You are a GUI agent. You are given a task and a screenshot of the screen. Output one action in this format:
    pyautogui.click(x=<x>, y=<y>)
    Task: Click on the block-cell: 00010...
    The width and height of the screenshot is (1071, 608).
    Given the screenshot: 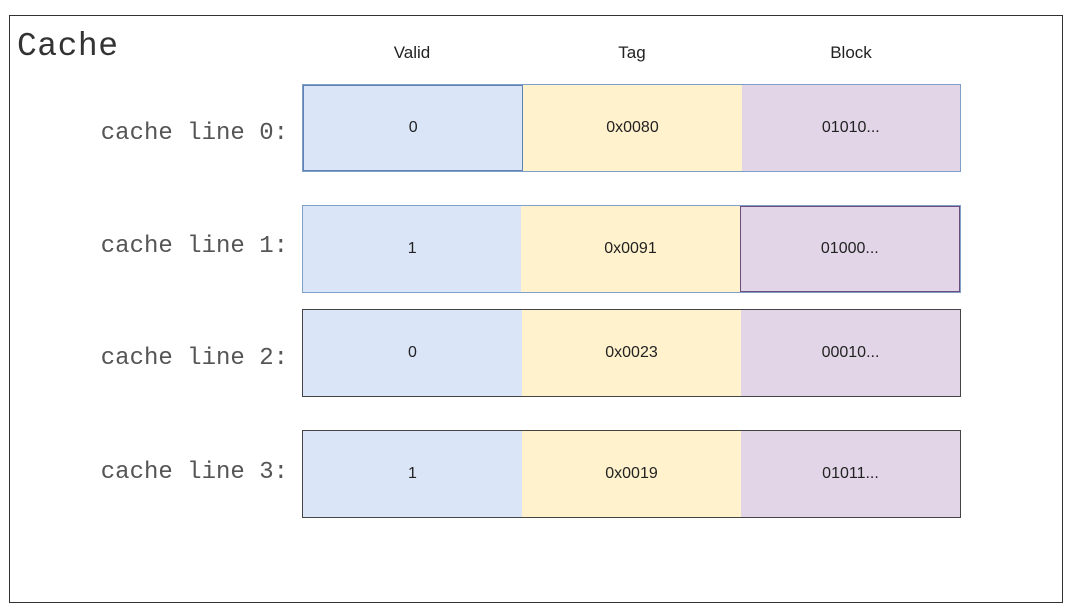 What is the action you would take?
    pyautogui.click(x=850, y=353)
    